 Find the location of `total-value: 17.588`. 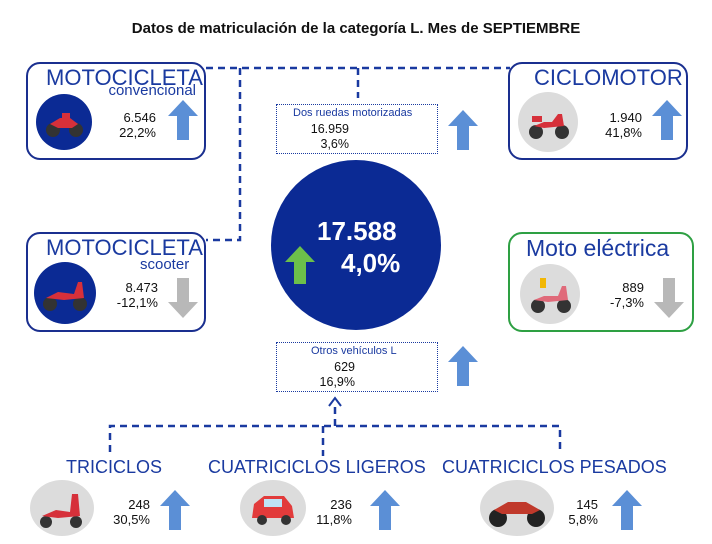

total-value: 17.588 is located at coordinates (357, 231).